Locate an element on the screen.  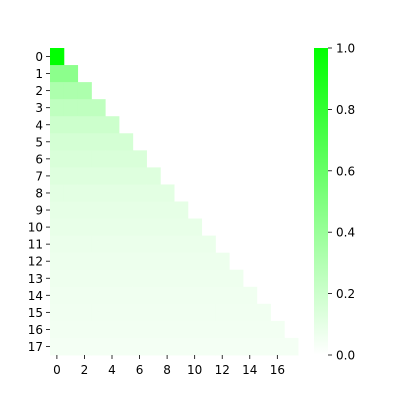
x-tick-label: 12 is located at coordinates (222, 370).